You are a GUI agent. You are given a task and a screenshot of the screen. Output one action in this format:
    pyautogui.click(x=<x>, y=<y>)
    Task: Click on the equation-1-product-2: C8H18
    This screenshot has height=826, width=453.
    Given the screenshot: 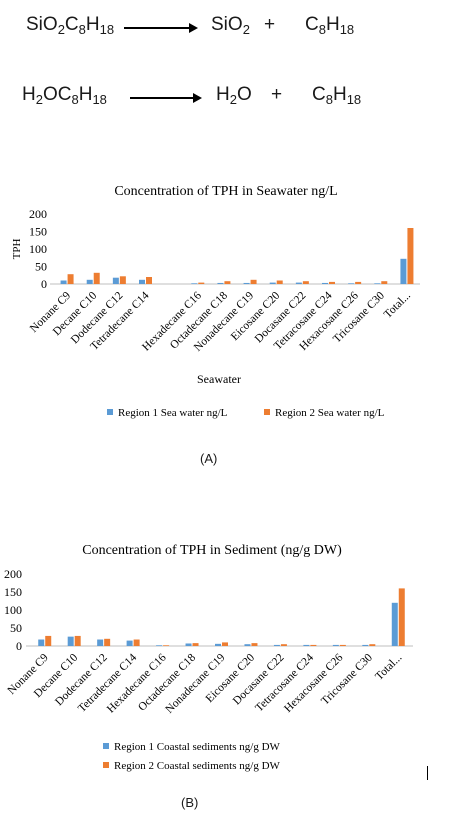 What is the action you would take?
    pyautogui.click(x=330, y=25)
    